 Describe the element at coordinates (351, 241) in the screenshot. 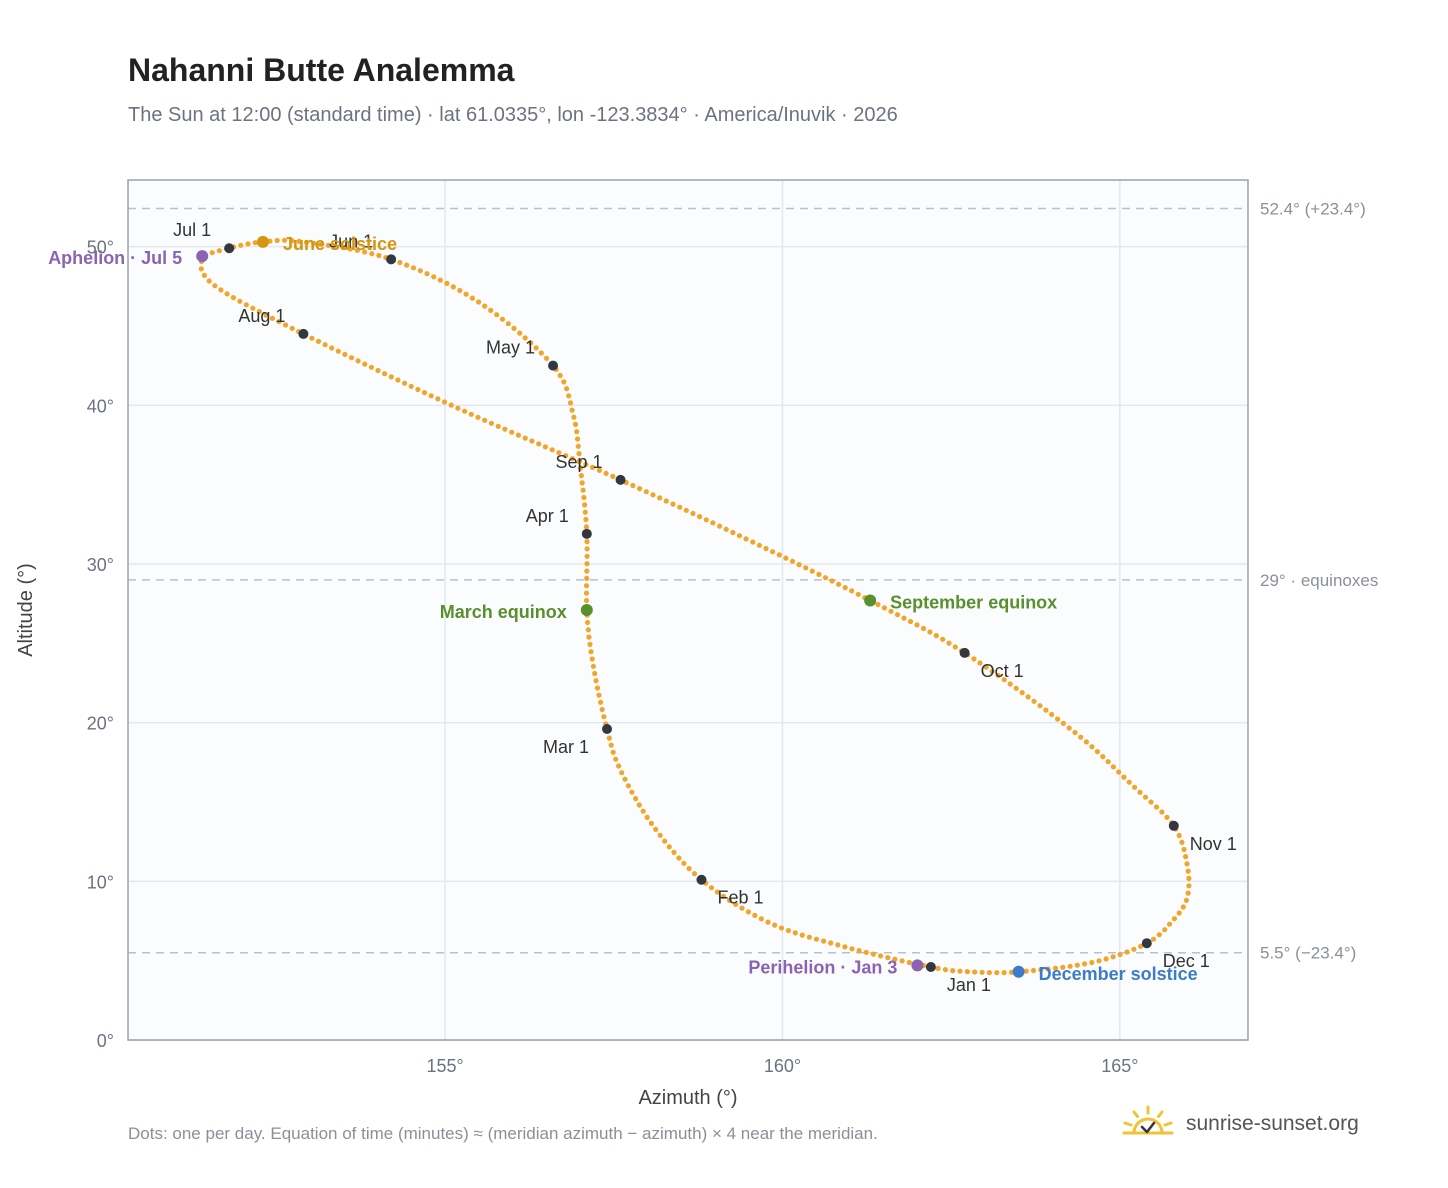

I see `month-marker-label: Jun 1` at that location.